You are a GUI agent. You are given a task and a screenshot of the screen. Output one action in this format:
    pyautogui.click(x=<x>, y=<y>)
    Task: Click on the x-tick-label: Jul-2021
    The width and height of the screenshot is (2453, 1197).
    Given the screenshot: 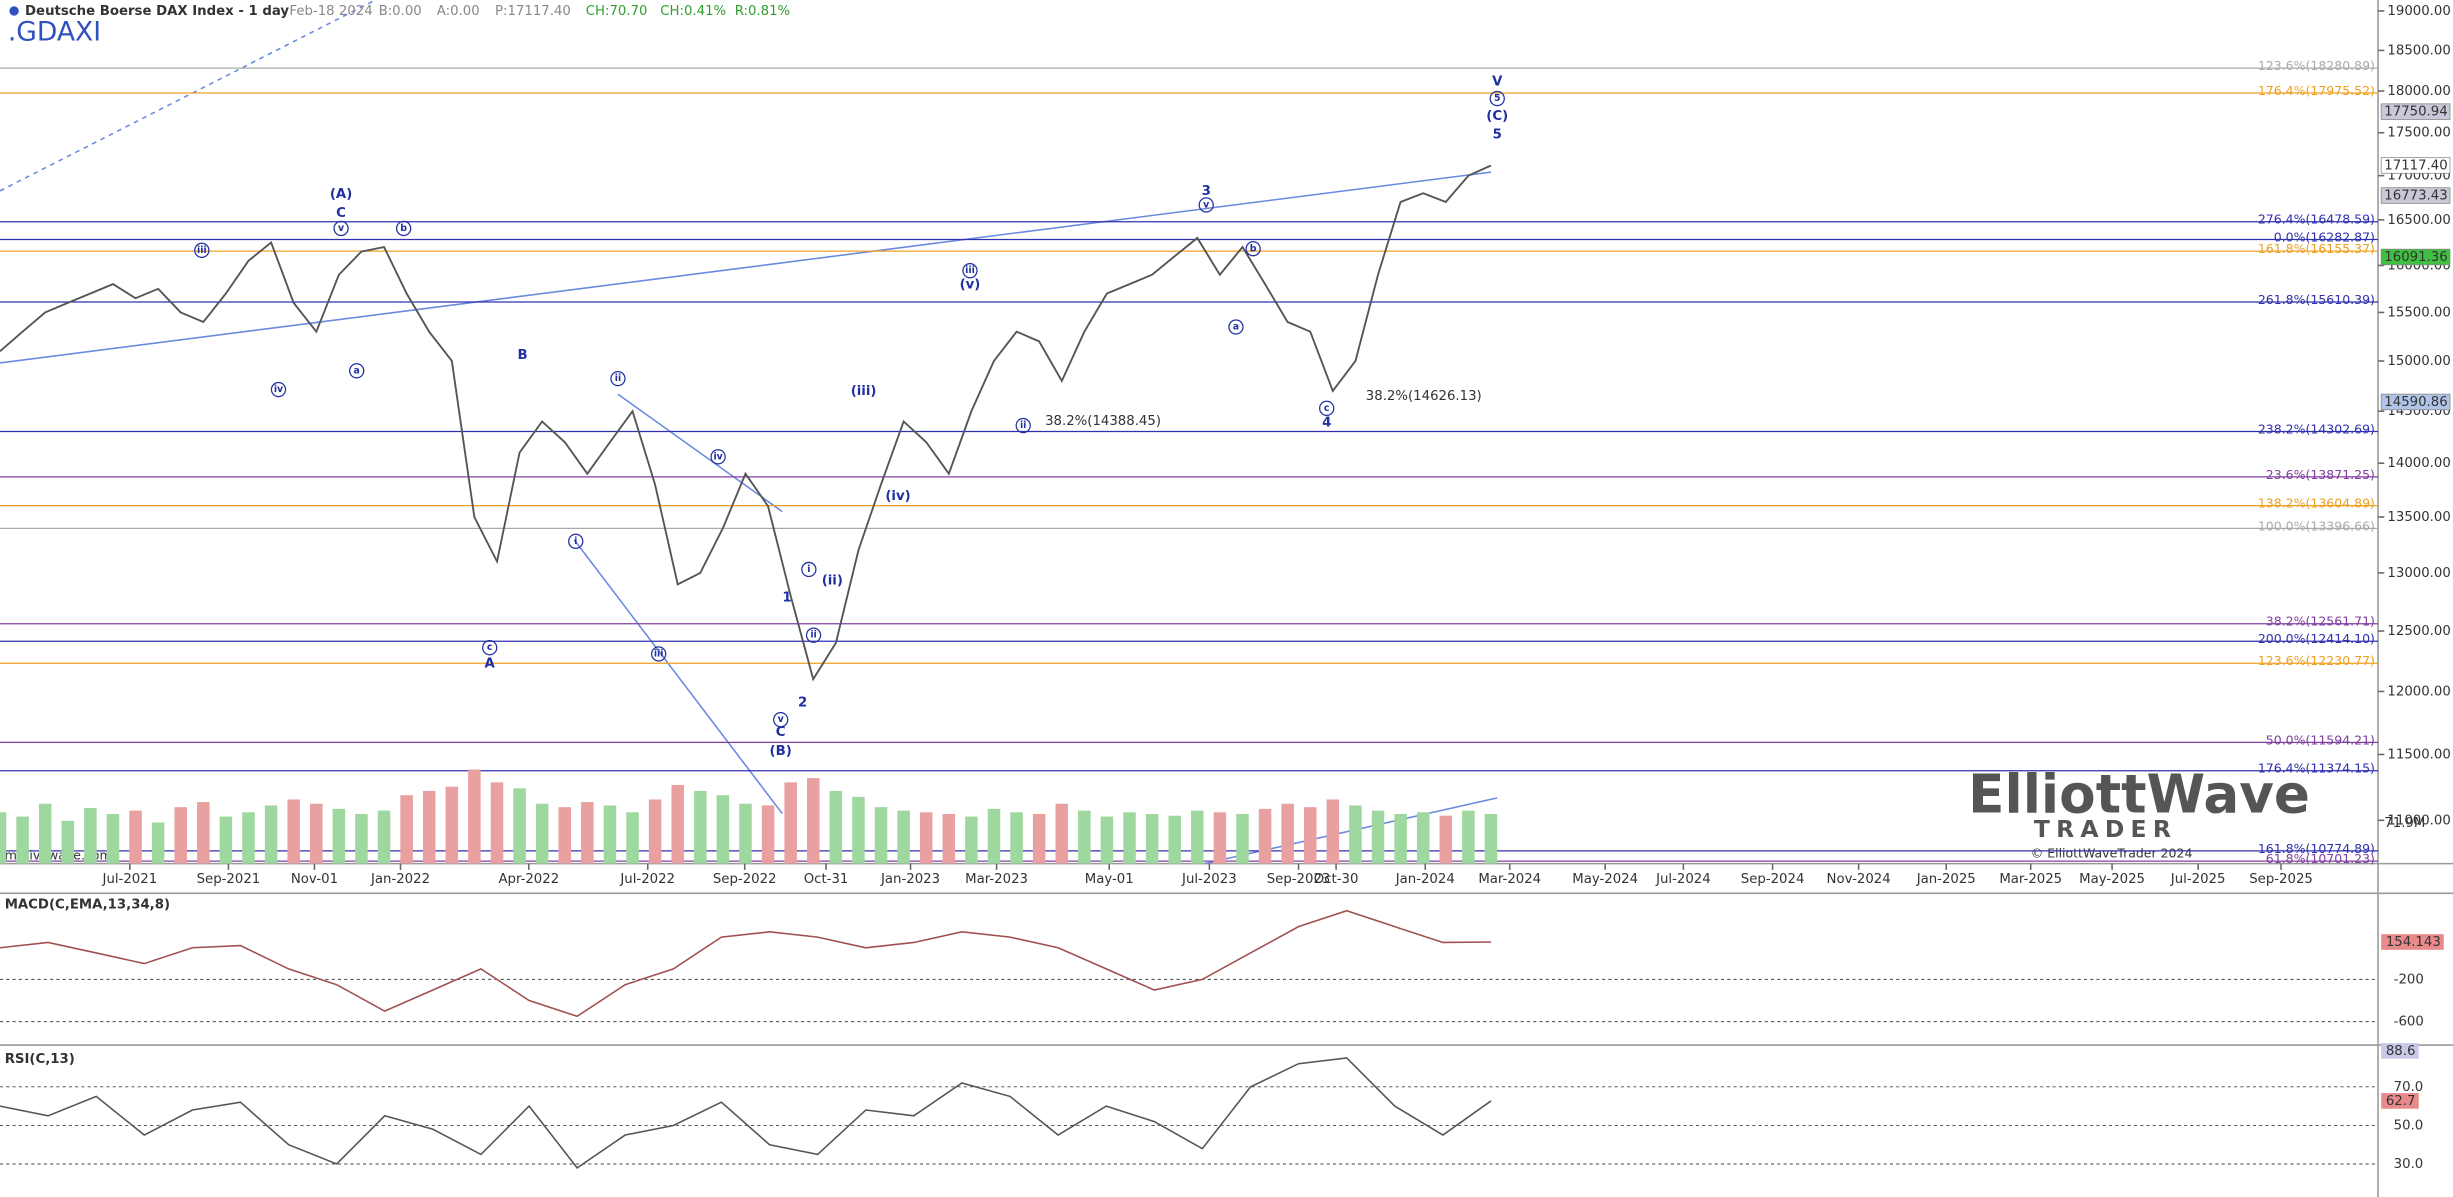 What is the action you would take?
    pyautogui.click(x=130, y=879)
    